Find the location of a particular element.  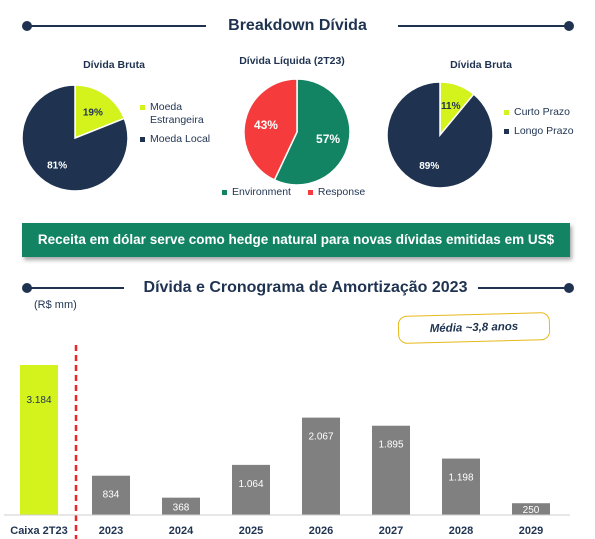

breakdown-title: Breakdown Dívida is located at coordinates (297, 25).